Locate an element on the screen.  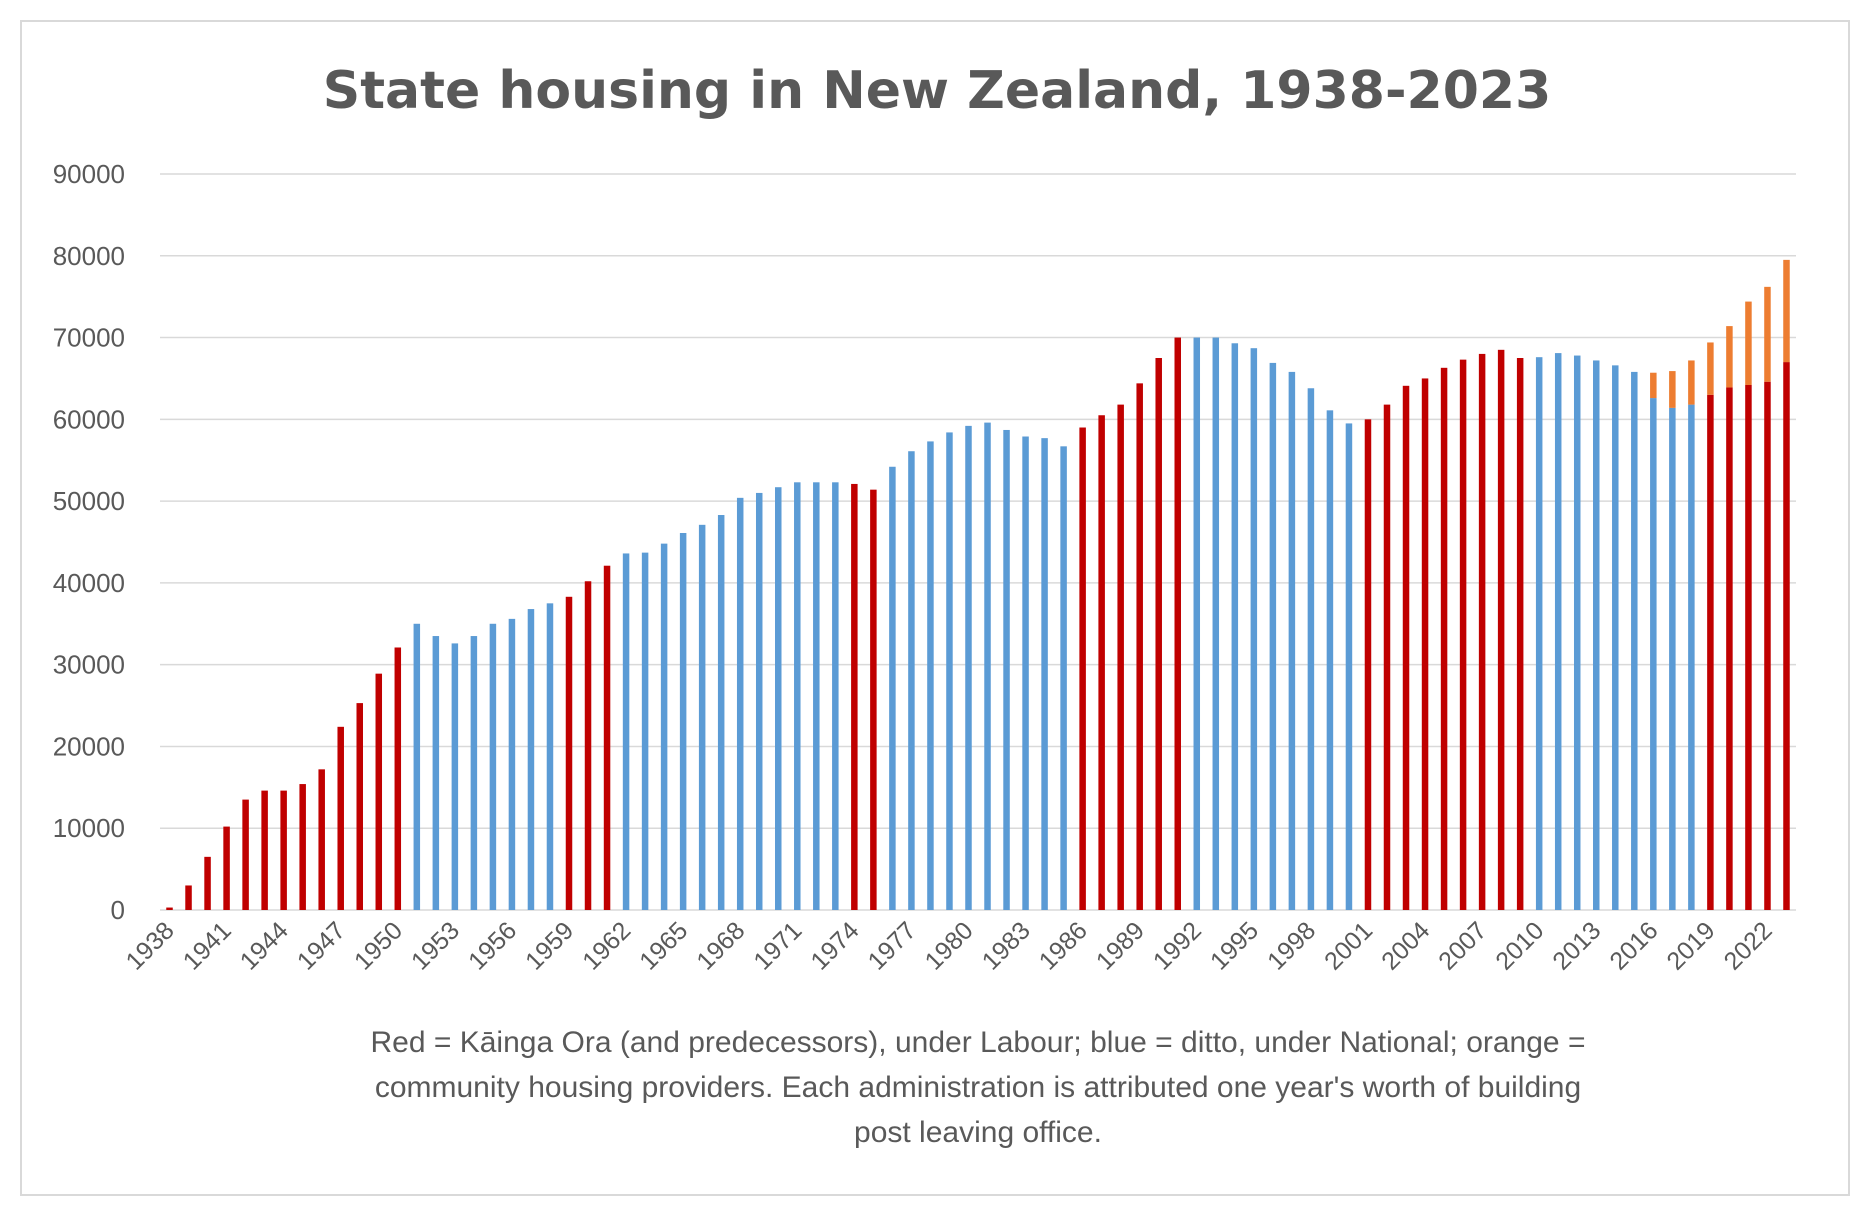
bar-2019 is located at coordinates (1710, 652).